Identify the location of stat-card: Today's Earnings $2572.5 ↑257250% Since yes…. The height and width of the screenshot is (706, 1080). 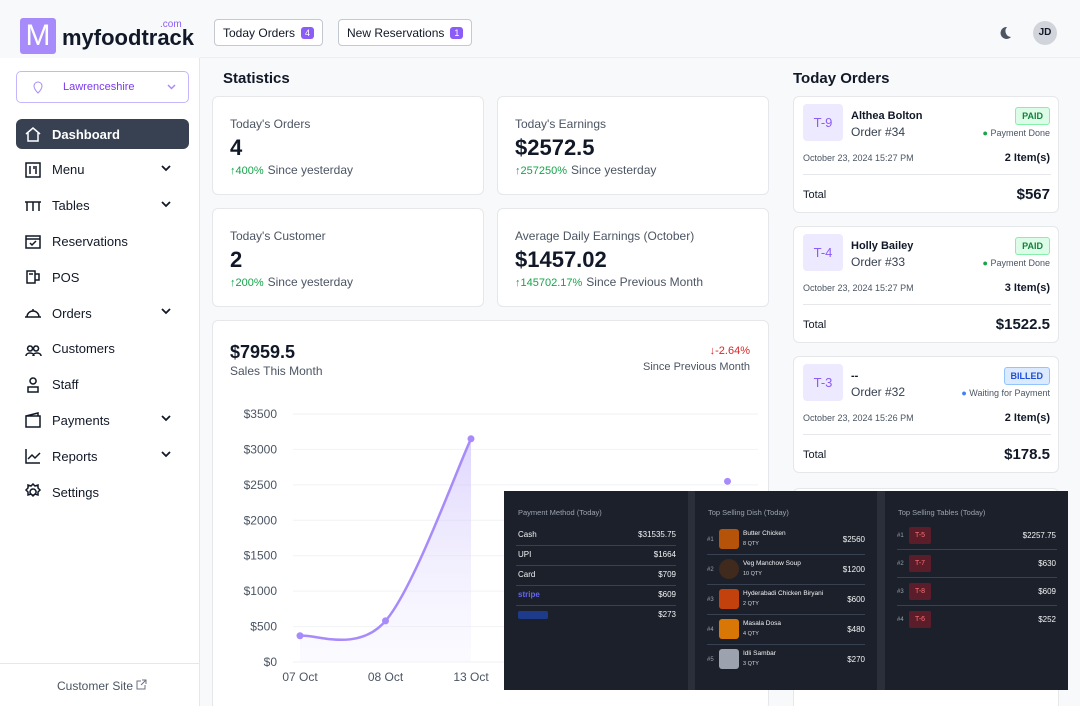
(633, 145).